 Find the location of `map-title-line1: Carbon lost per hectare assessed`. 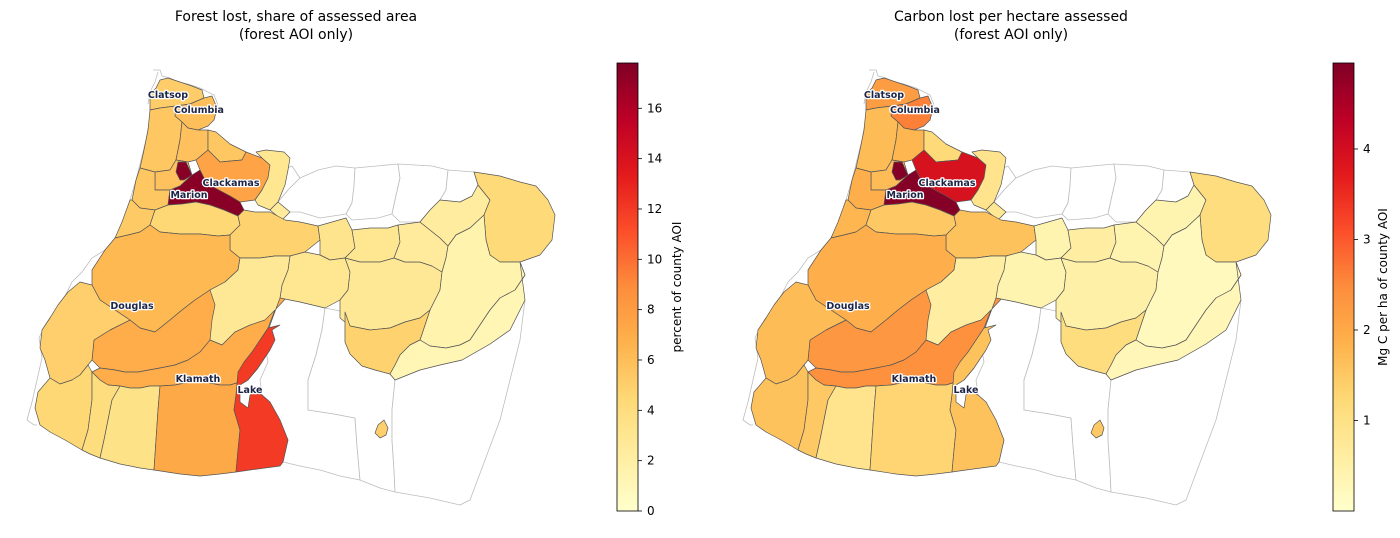

map-title-line1: Carbon lost per hectare assessed is located at coordinates (1011, 17).